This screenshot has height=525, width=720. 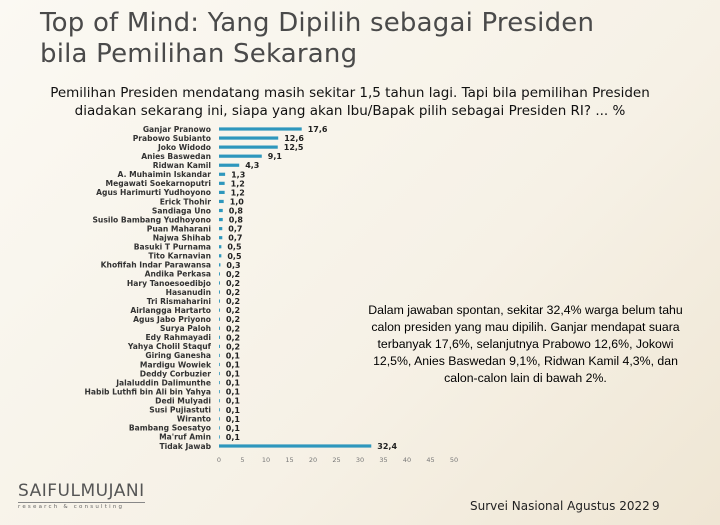 What do you see at coordinates (163, 382) in the screenshot?
I see `category-label: Jalaluddin Dalimunthe` at bounding box center [163, 382].